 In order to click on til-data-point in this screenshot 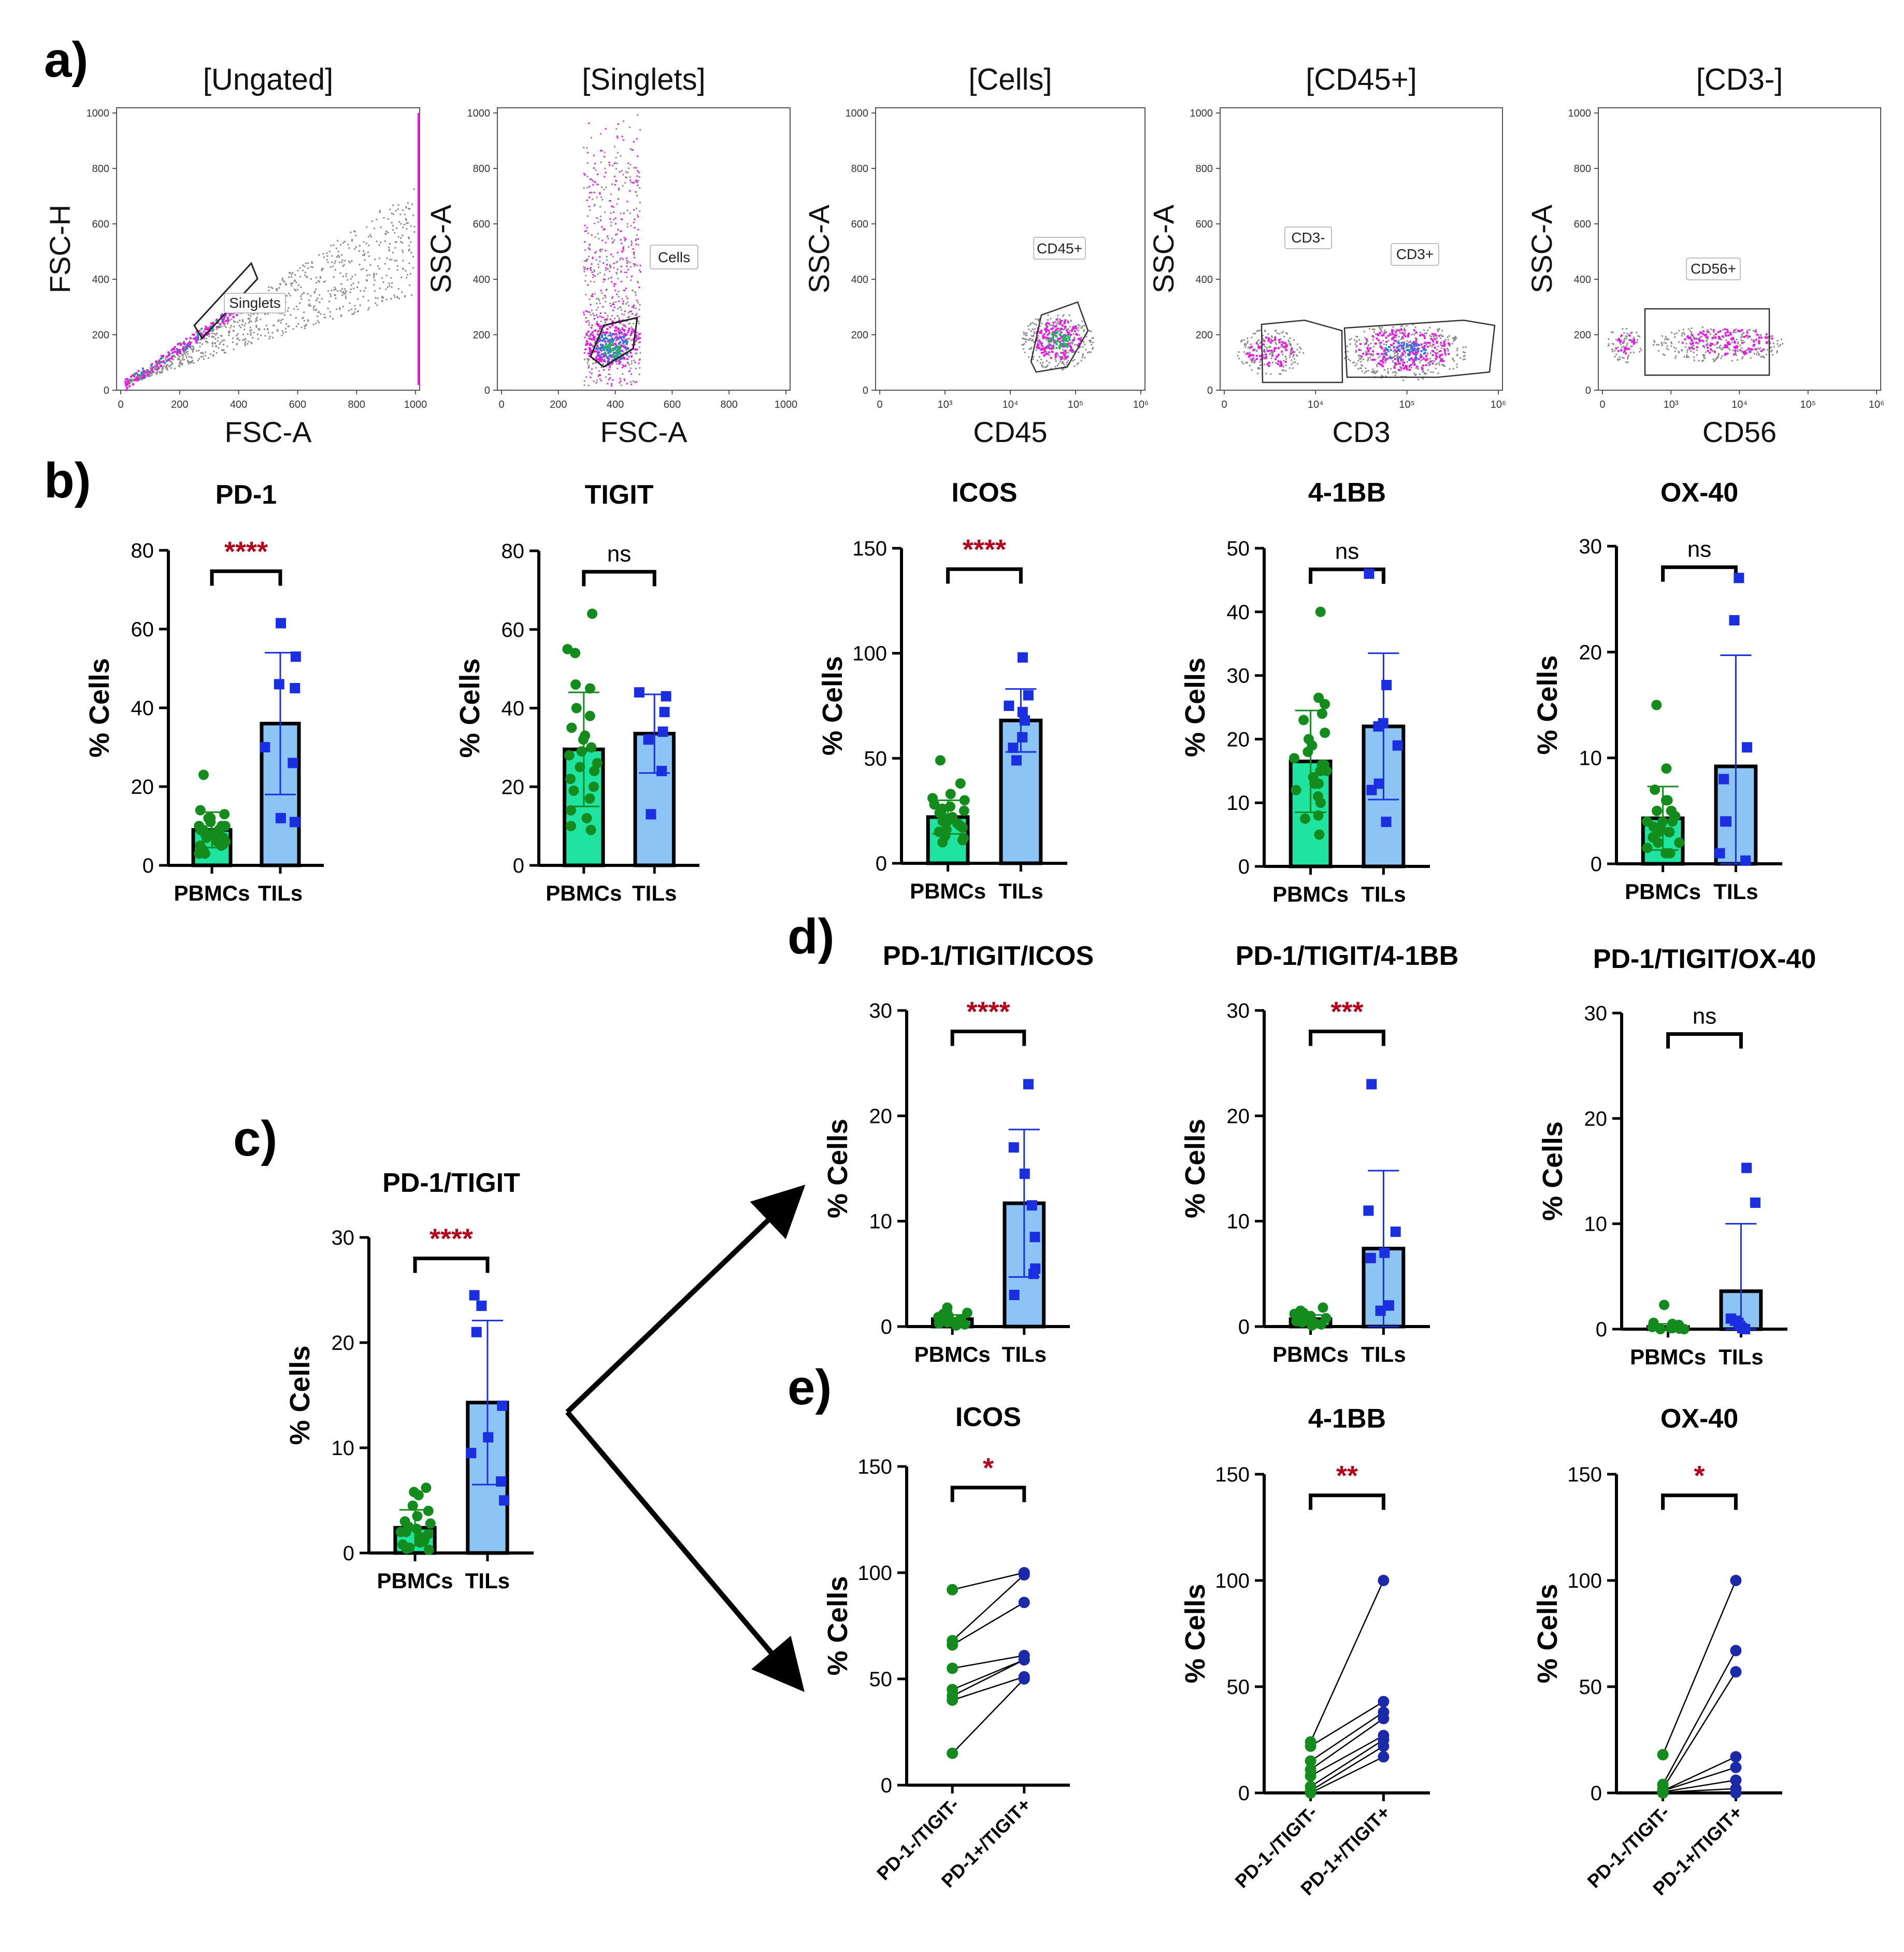, I will do `click(1386, 685)`.